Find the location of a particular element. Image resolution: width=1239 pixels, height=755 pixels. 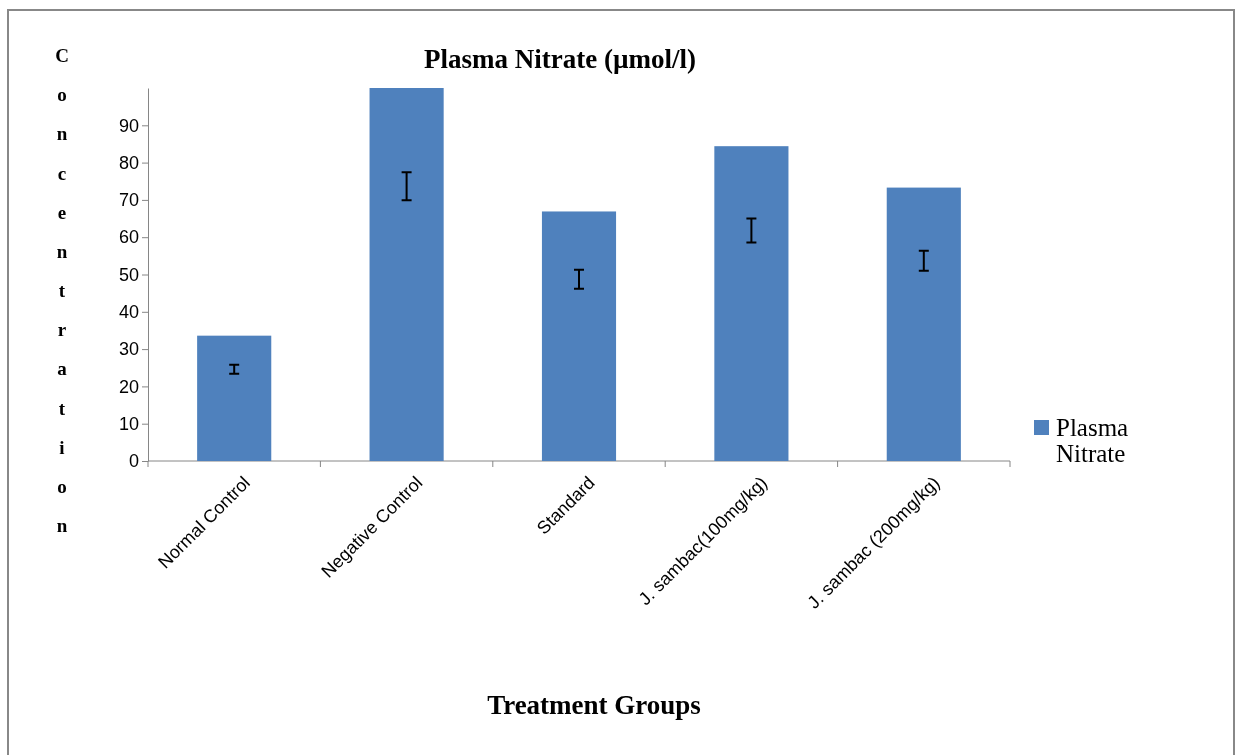

y-tick-label: 60 is located at coordinates (128, 237).